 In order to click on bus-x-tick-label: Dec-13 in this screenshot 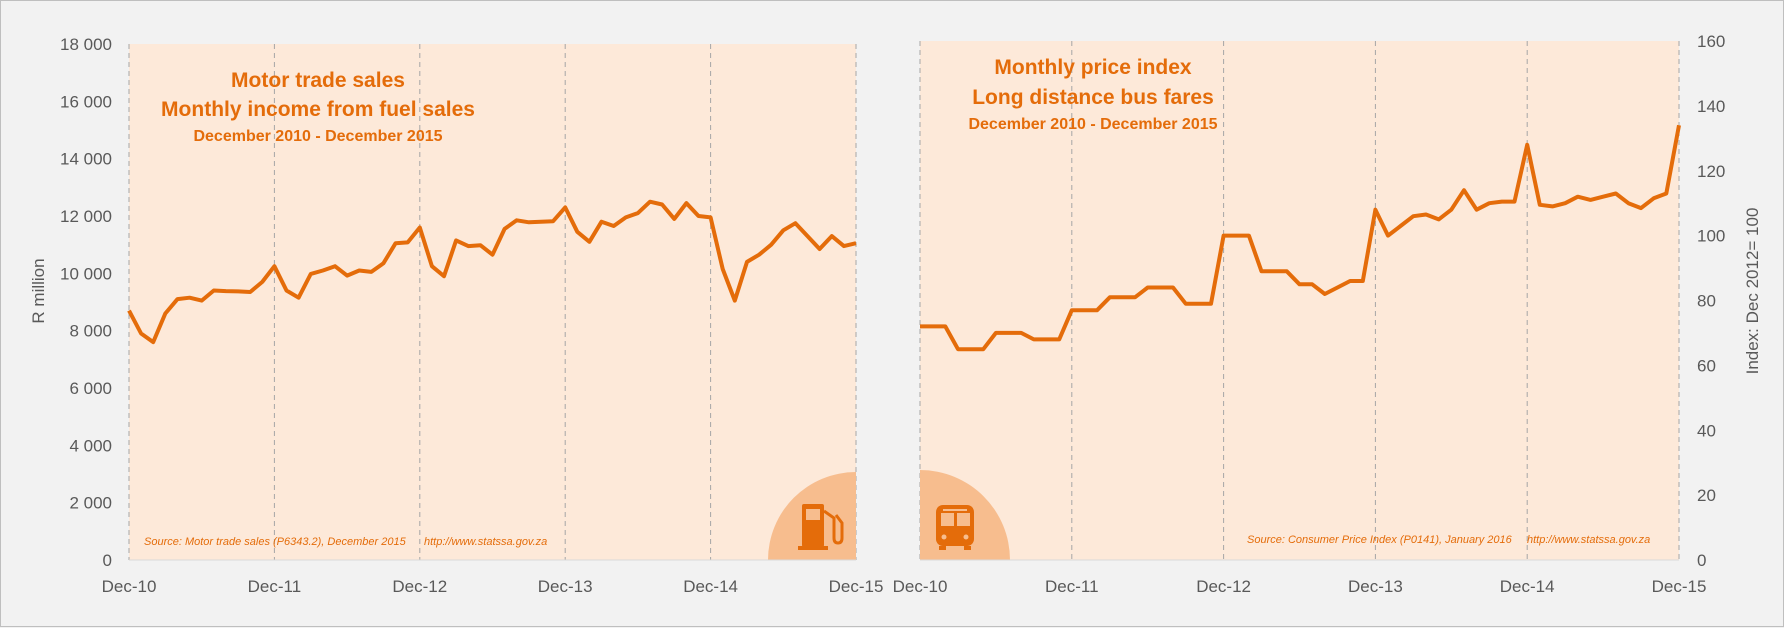, I will do `click(1375, 586)`.